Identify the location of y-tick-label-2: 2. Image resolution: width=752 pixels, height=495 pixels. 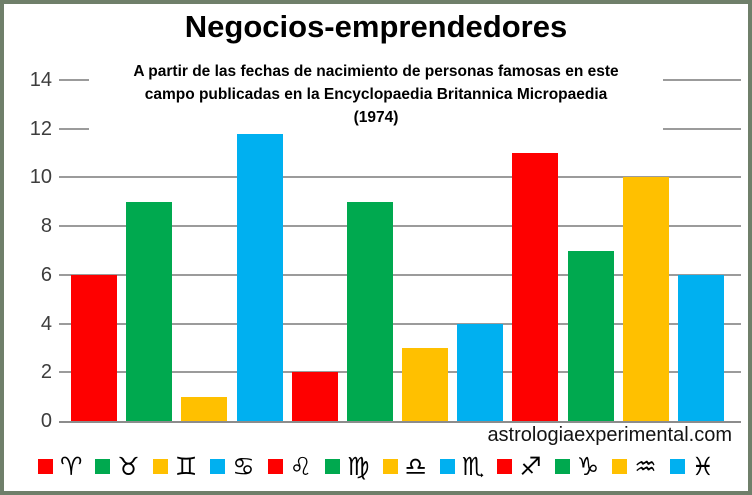
(46, 372).